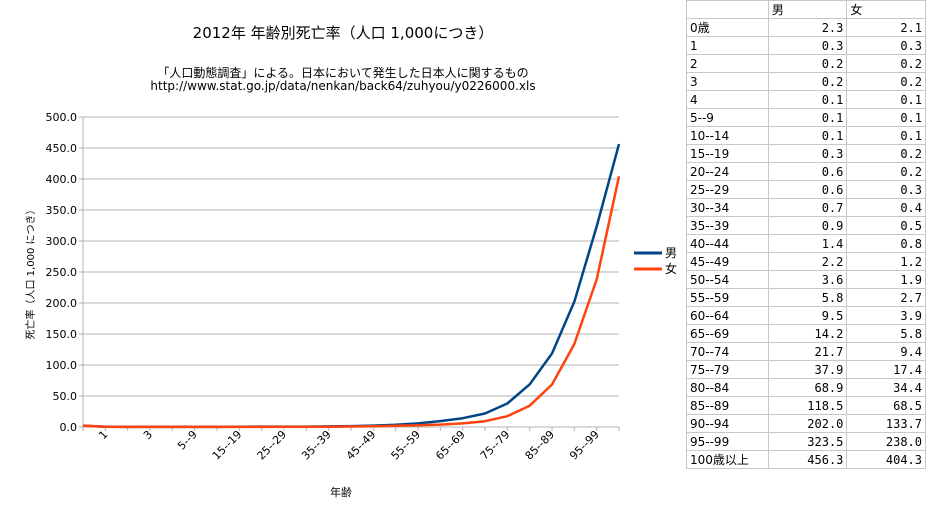 The image size is (926, 523). What do you see at coordinates (807, 459) in the screenshot?
I see `table-cell: 456.3` at bounding box center [807, 459].